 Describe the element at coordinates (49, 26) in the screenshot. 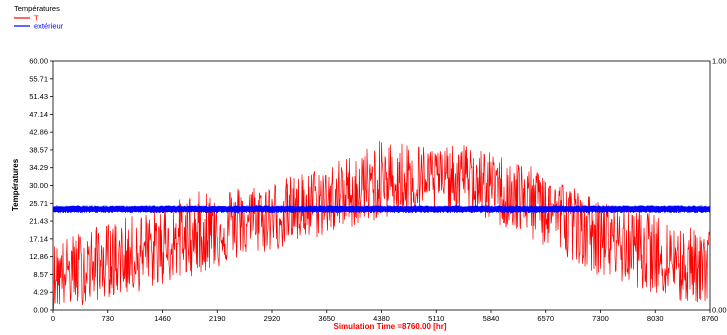

I see `legend-label-exterieur: extérieur` at that location.